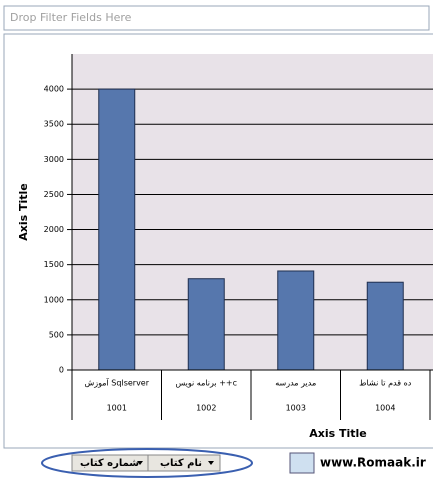 The width and height of the screenshot is (433, 480). Describe the element at coordinates (385, 408) in the screenshot. I see `x-tick-sublabel: 1004` at that location.